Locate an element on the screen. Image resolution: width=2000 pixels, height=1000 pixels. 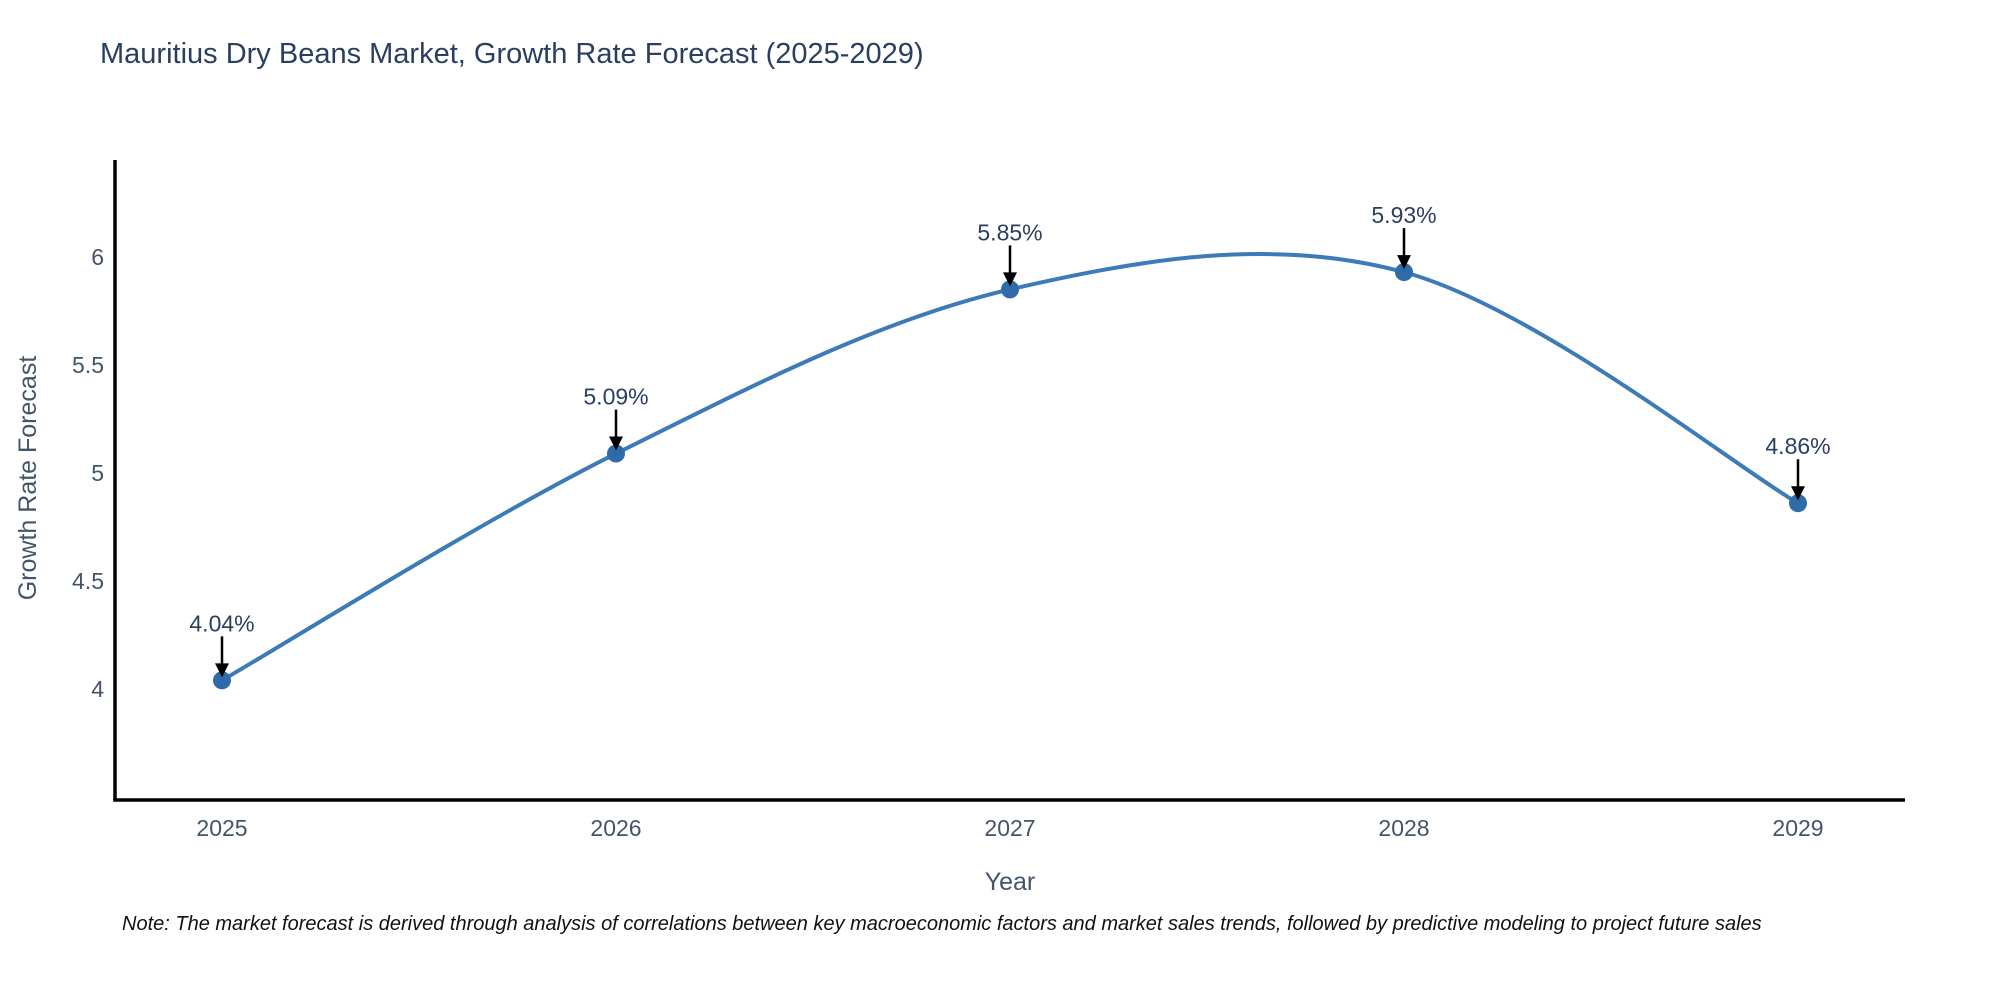
data-point-label: 5.09% is located at coordinates (615, 397).